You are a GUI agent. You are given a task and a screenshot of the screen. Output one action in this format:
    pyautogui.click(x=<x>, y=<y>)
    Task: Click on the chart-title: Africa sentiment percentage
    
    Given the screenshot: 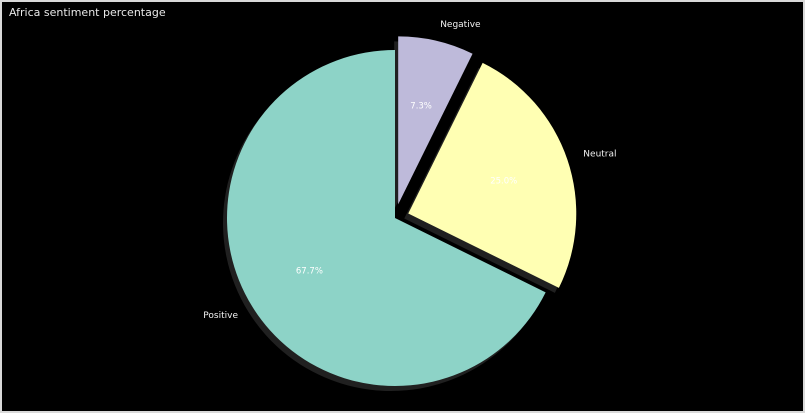 What is the action you would take?
    pyautogui.click(x=87, y=12)
    